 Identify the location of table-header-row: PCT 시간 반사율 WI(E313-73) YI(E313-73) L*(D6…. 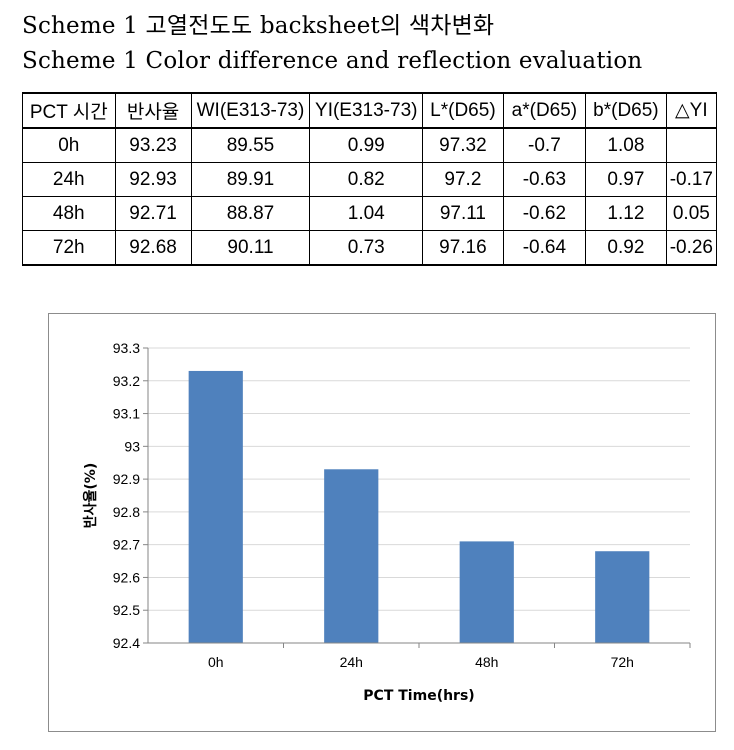
(370, 110).